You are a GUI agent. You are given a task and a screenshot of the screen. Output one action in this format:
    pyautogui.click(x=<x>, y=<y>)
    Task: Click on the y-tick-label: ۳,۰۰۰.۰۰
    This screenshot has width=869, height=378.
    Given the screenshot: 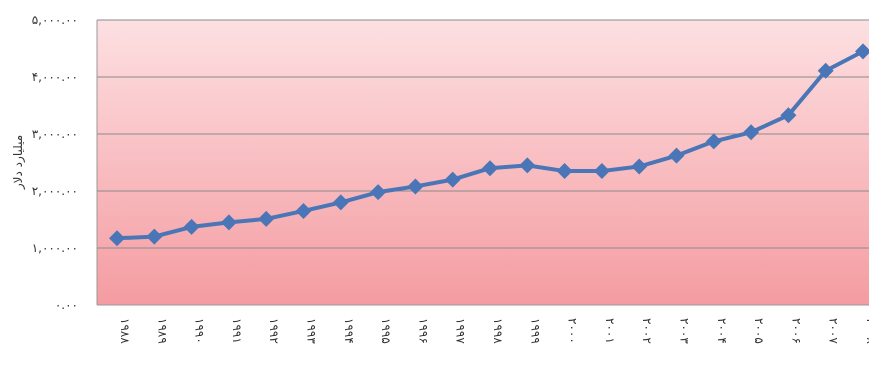 What is the action you would take?
    pyautogui.click(x=55, y=134)
    